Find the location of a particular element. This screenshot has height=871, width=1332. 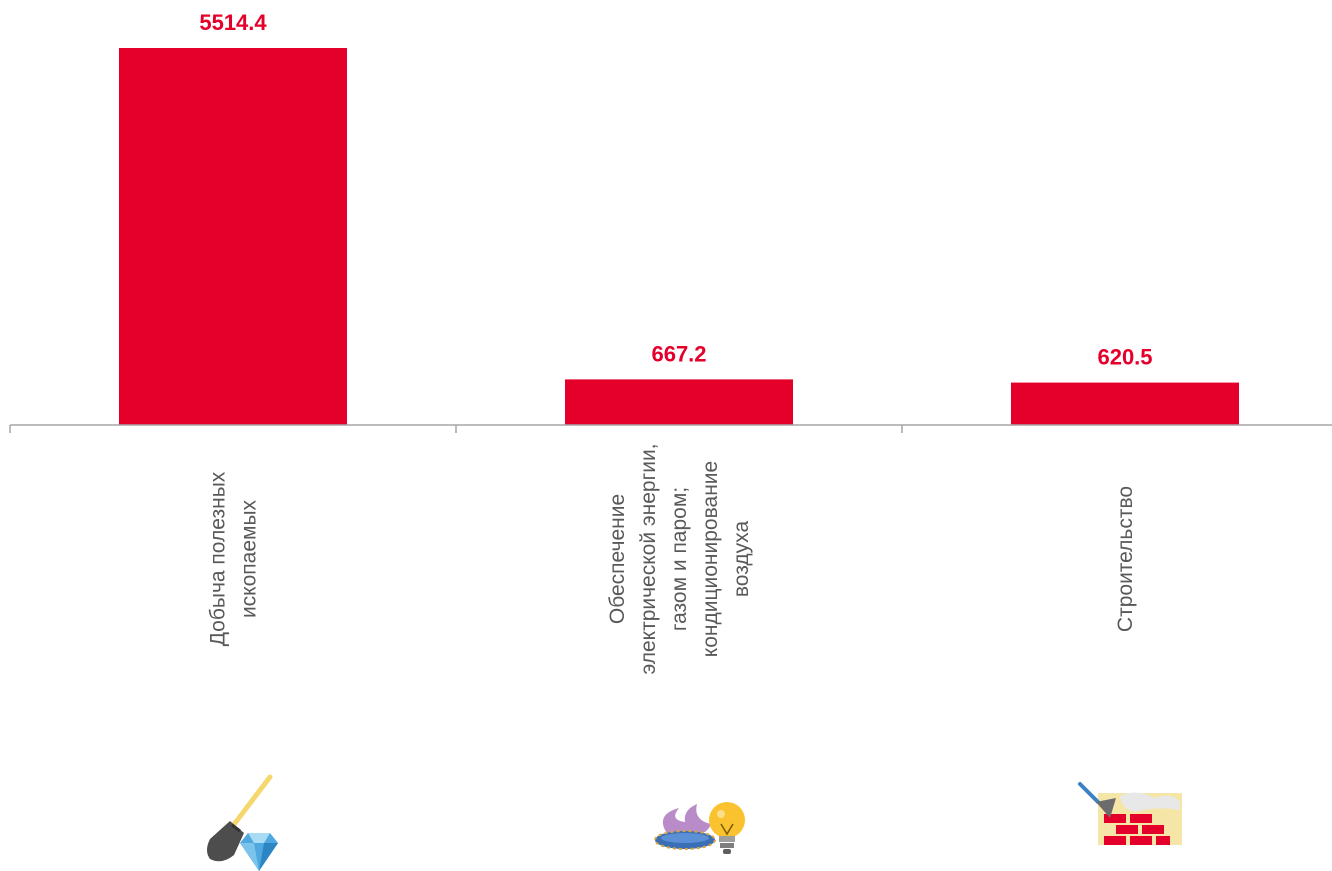

data-label: 620.5 is located at coordinates (1124, 357).